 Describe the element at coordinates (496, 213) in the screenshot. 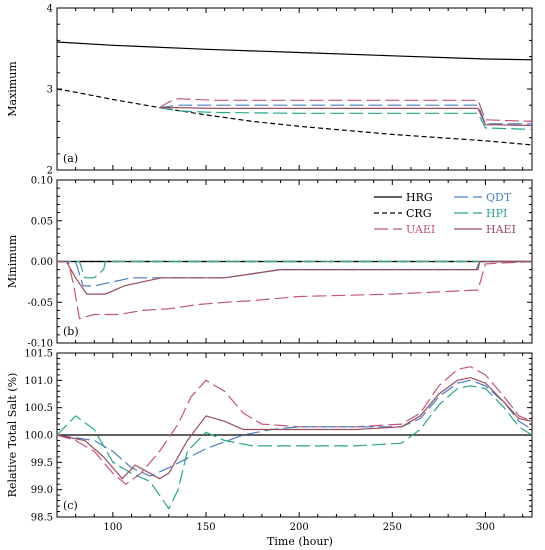

I see `legend-label-hpi: HPI` at that location.